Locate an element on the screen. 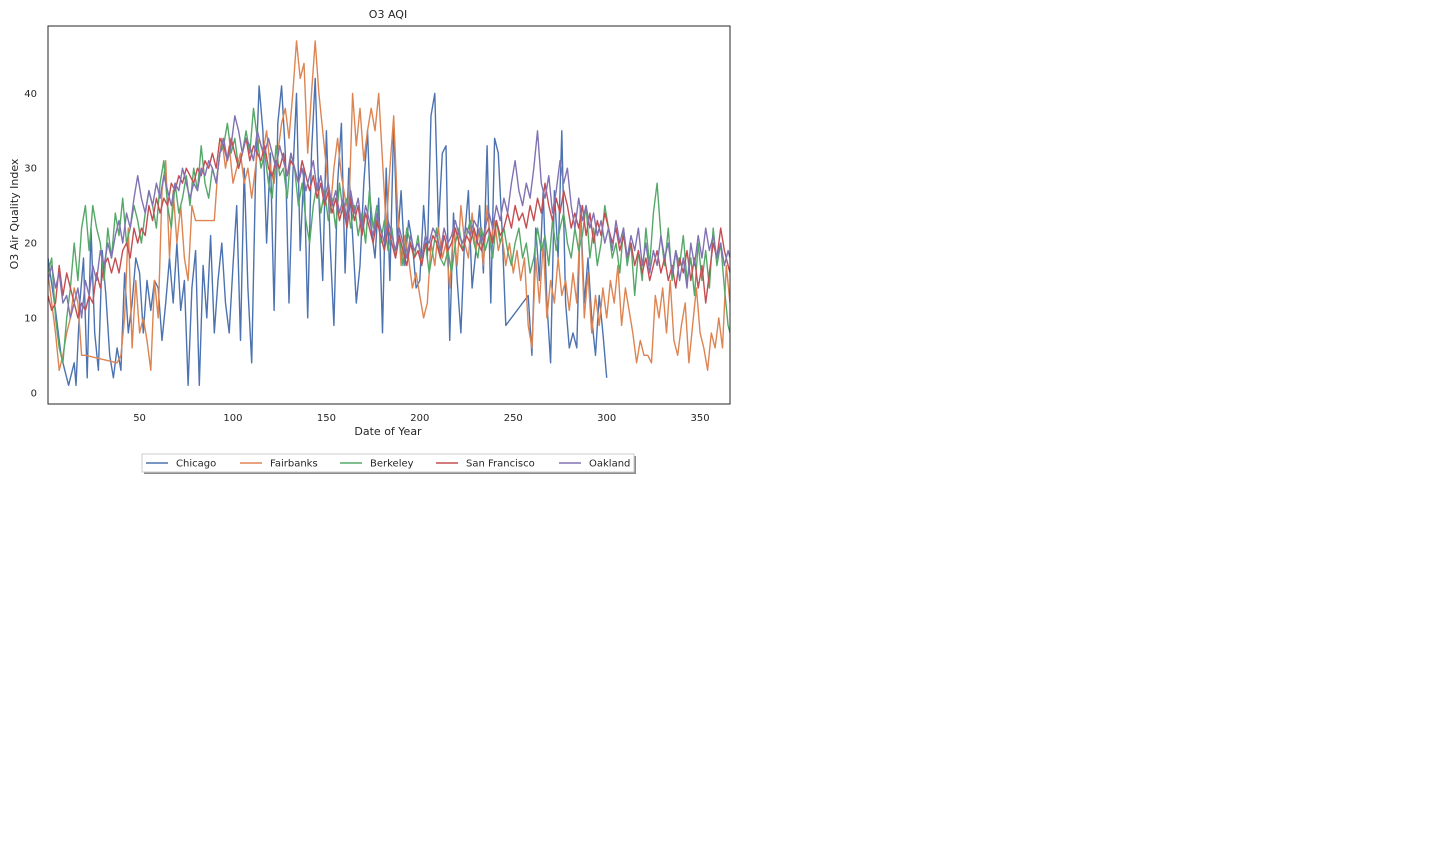 The width and height of the screenshot is (1440, 864). x-tick-label: 200 is located at coordinates (419, 418).